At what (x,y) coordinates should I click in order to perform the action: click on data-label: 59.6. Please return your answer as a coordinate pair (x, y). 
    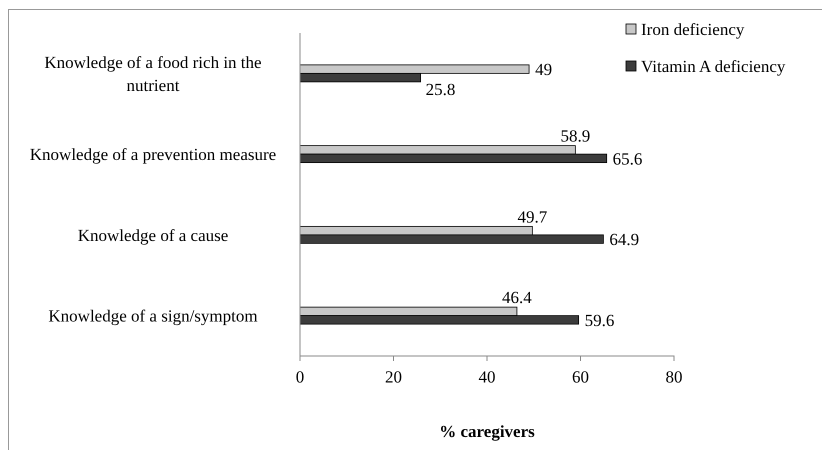
    Looking at the image, I should click on (599, 320).